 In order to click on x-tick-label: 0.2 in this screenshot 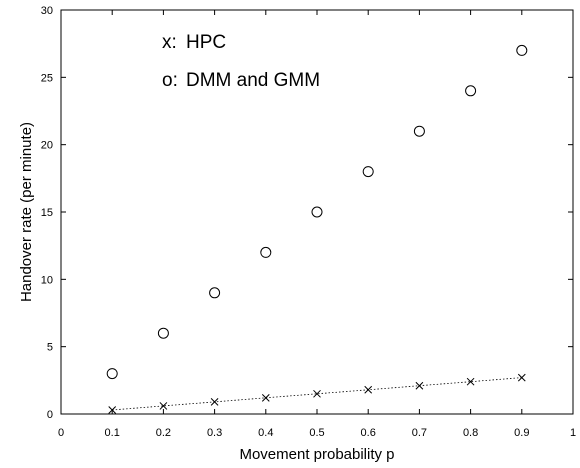, I will do `click(163, 433)`.